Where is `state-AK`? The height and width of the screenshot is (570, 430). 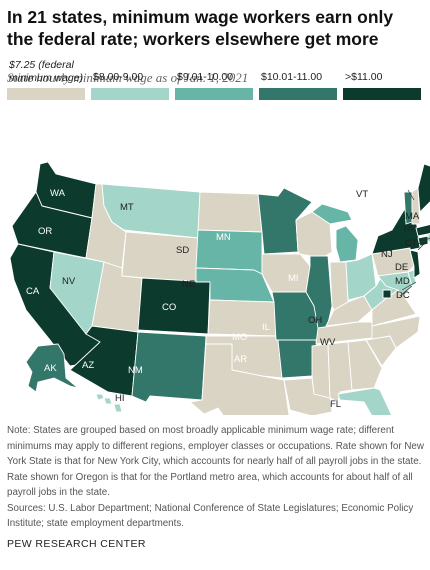 state-AK is located at coordinates (52, 368).